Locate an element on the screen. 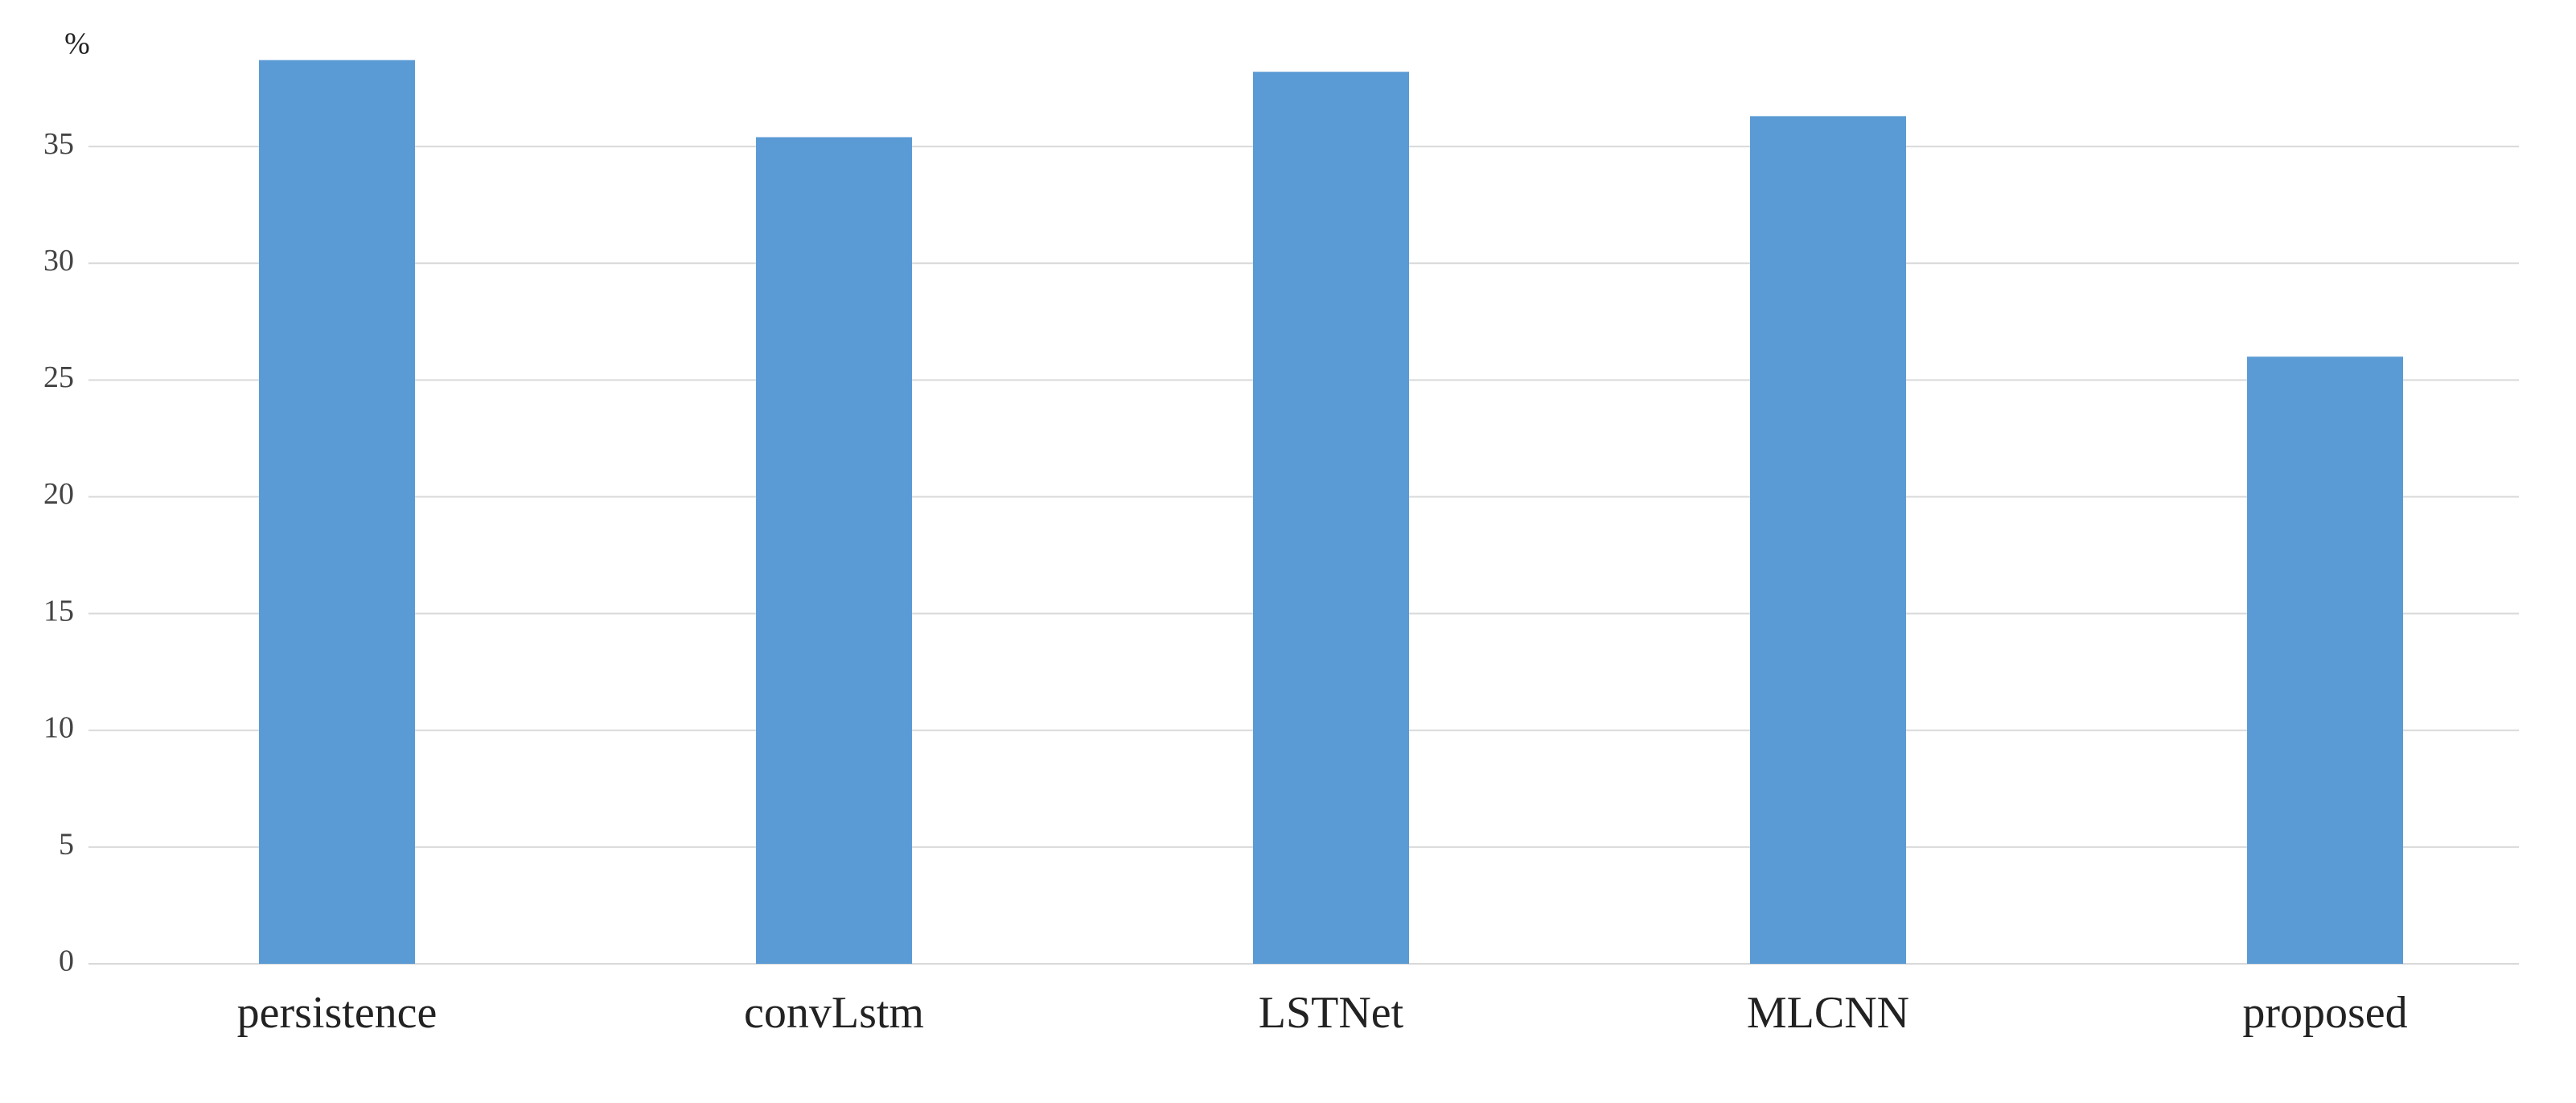  y-tick-label: 20 is located at coordinates (58, 494).